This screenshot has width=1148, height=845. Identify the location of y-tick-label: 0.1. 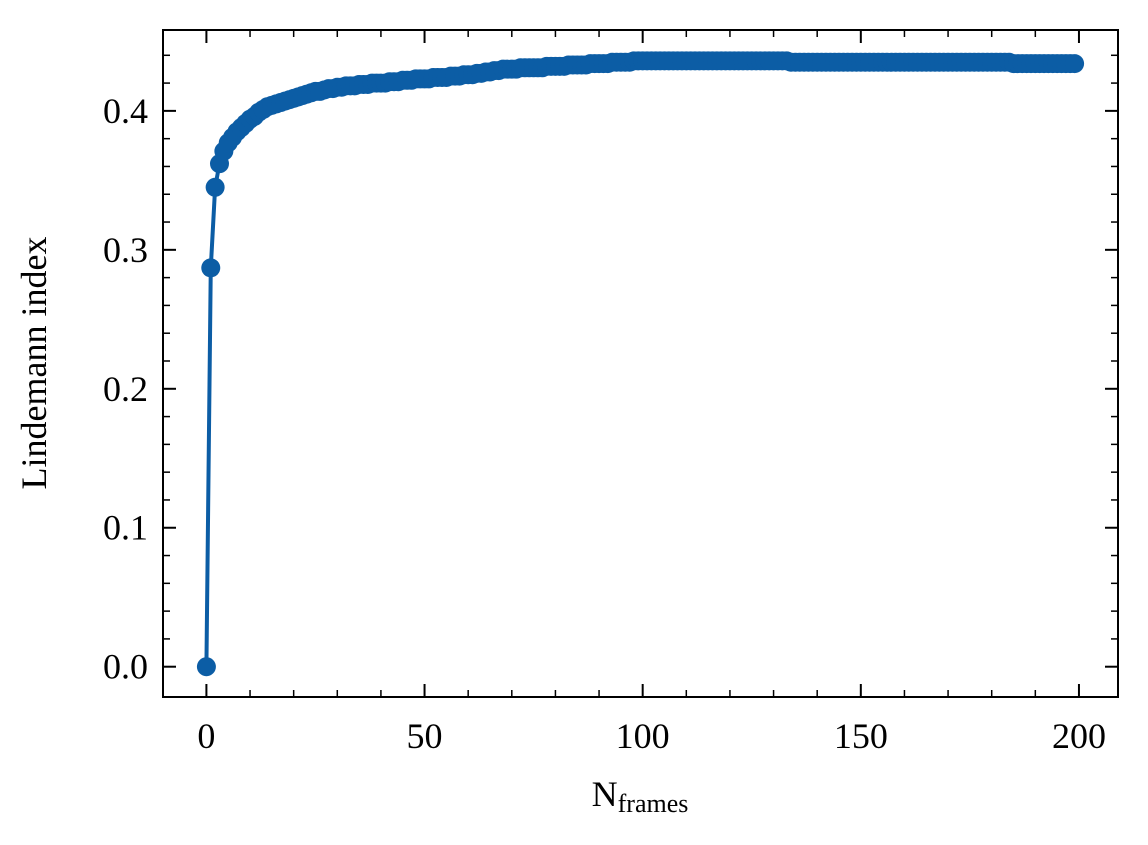
(125, 528).